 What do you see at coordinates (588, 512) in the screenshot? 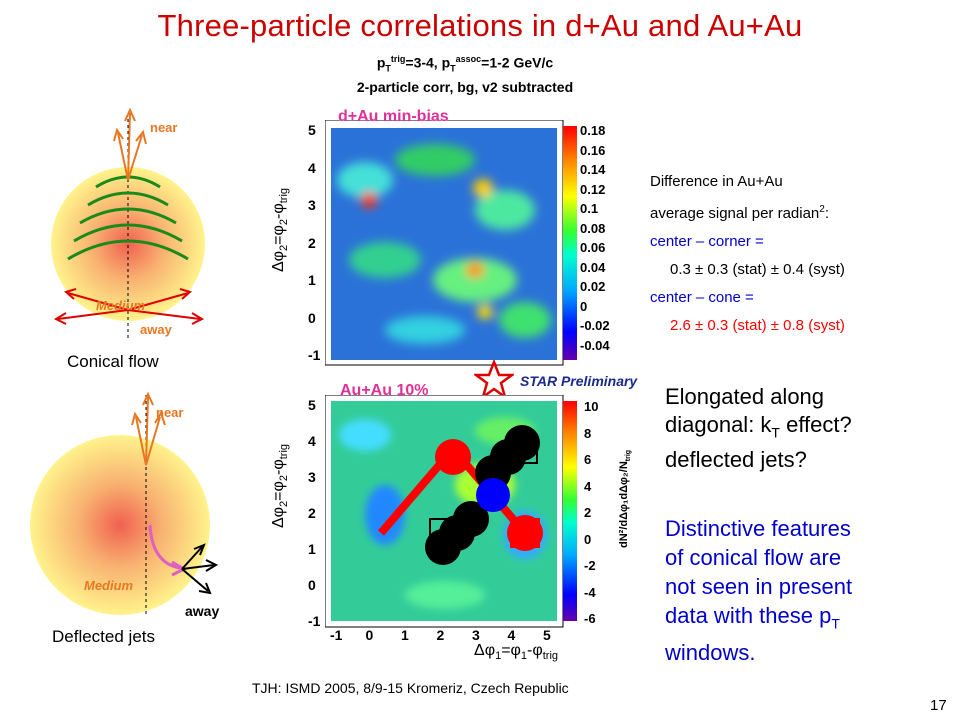
I see `bot-cticks-4: 2` at bounding box center [588, 512].